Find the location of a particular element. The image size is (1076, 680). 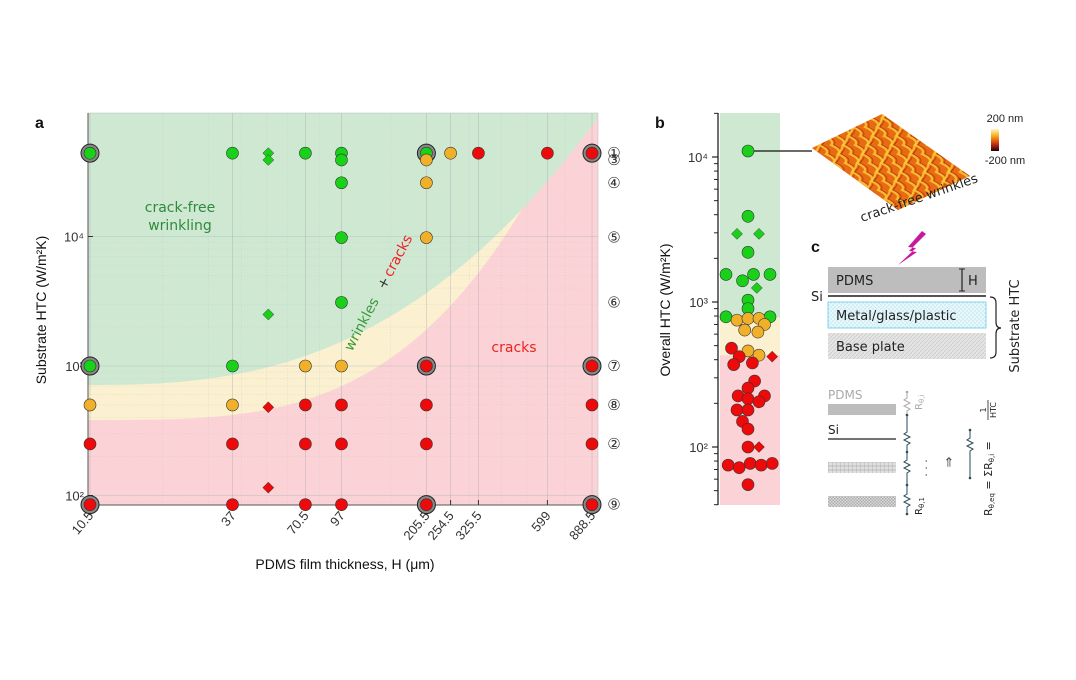

row-label: ③ is located at coordinates (613, 160).